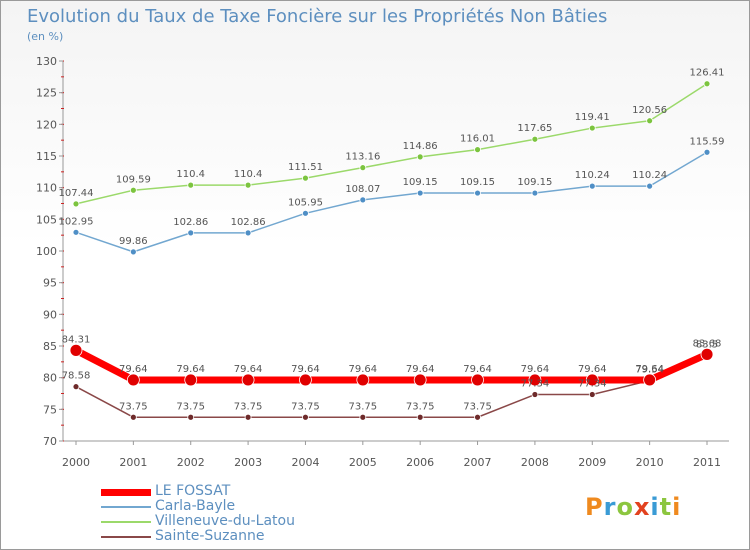 This screenshot has height=550, width=750. Describe the element at coordinates (133, 241) in the screenshot. I see `data-label-carla-bayle: 99.86` at that location.